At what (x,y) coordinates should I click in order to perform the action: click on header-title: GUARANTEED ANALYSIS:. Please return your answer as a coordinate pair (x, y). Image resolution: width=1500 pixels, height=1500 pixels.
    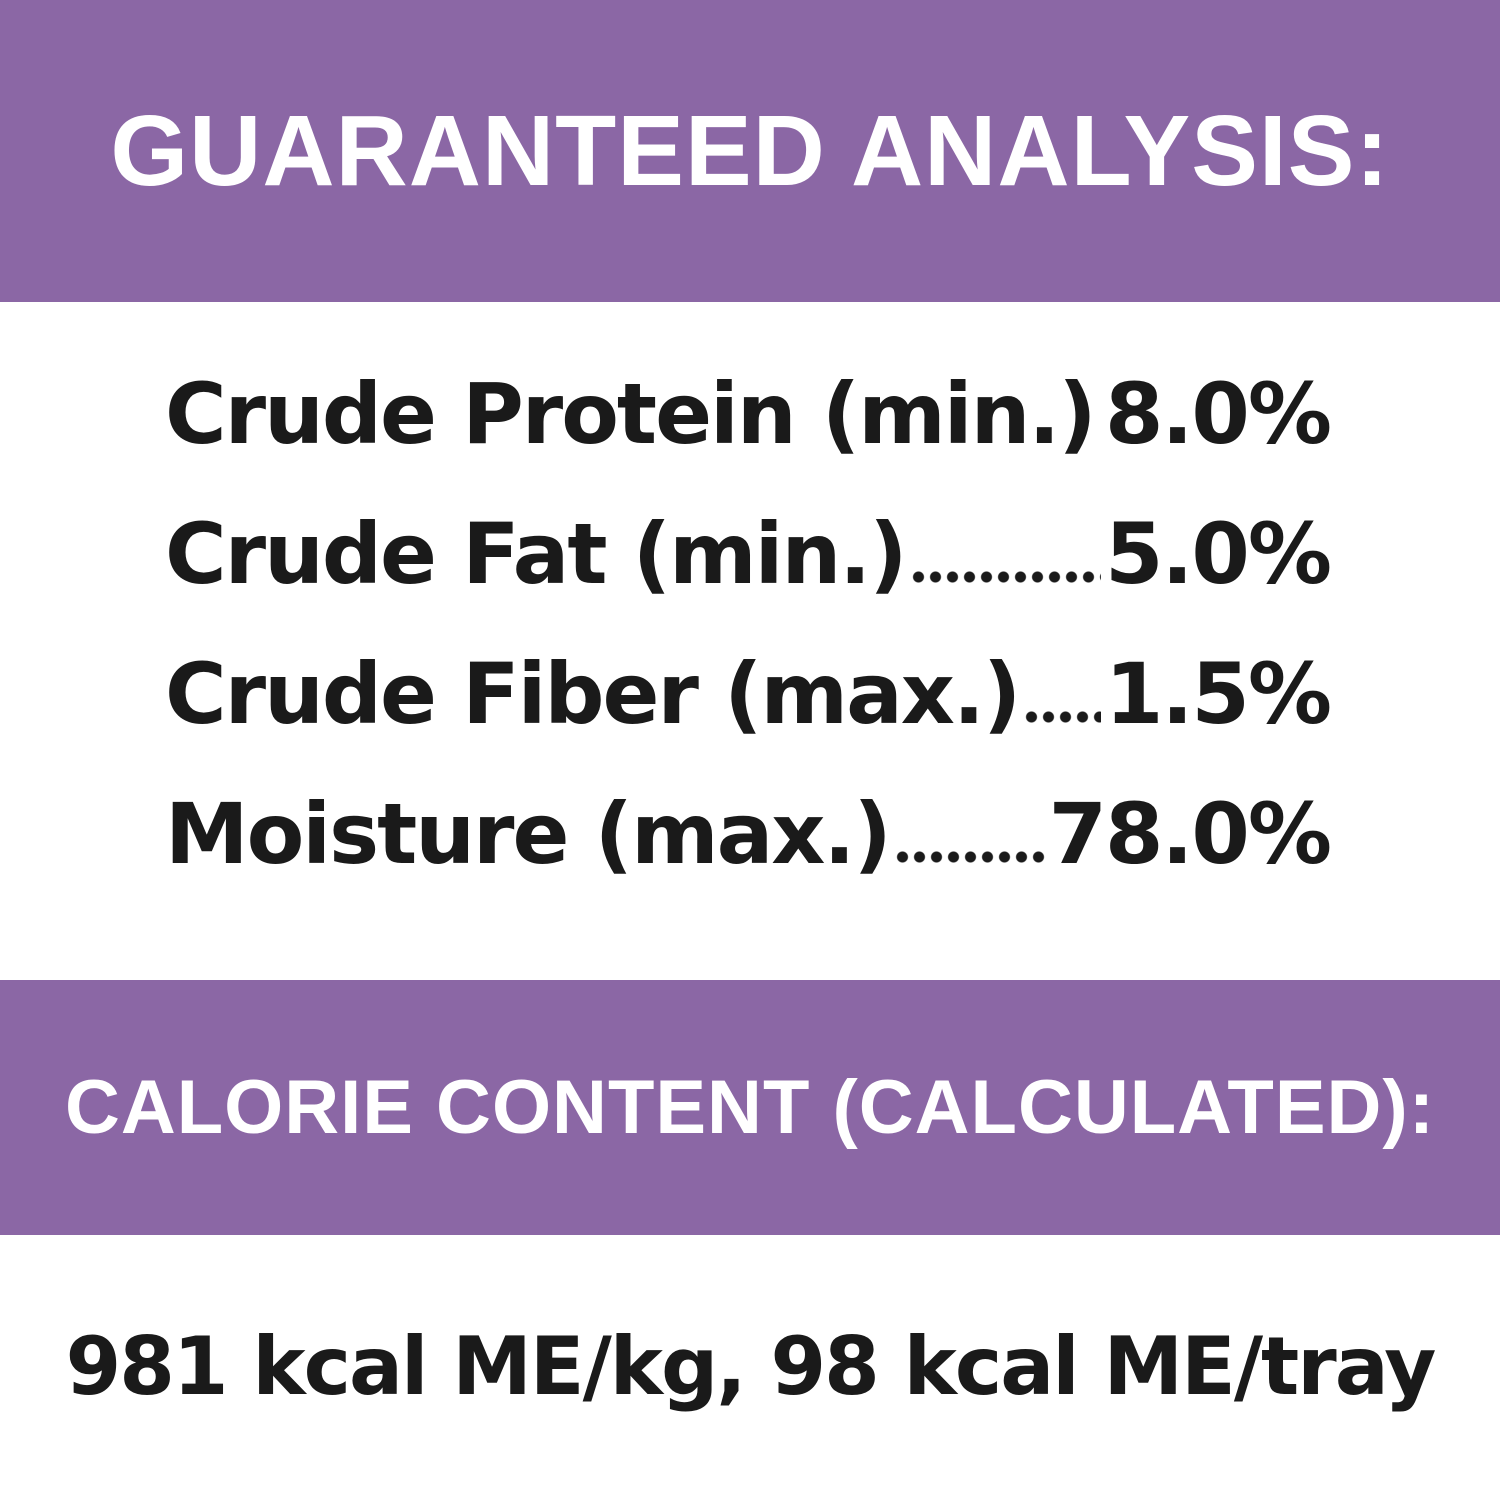
    Looking at the image, I should click on (750, 150).